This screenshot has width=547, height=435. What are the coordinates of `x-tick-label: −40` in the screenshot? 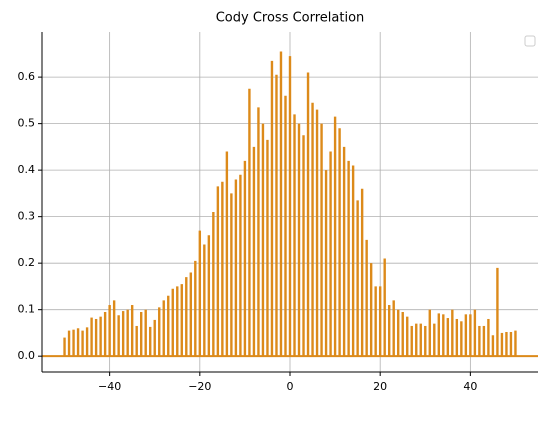 It's located at (109, 386).